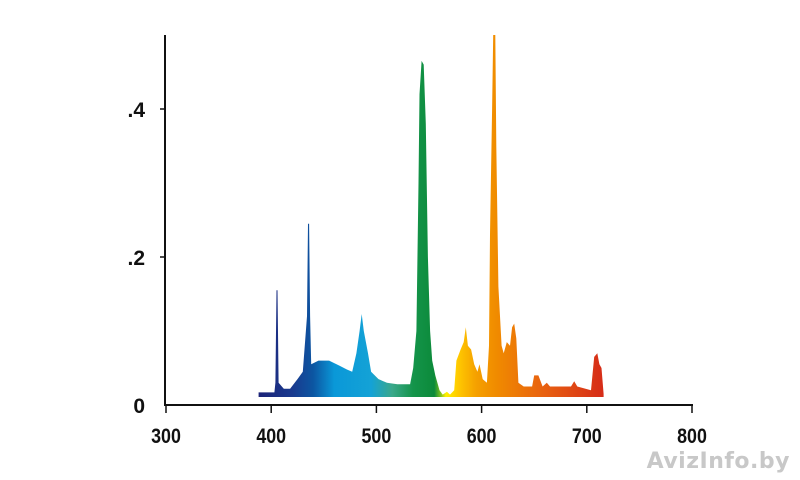  What do you see at coordinates (166, 437) in the screenshot?
I see `x-tick-label: 300` at bounding box center [166, 437].